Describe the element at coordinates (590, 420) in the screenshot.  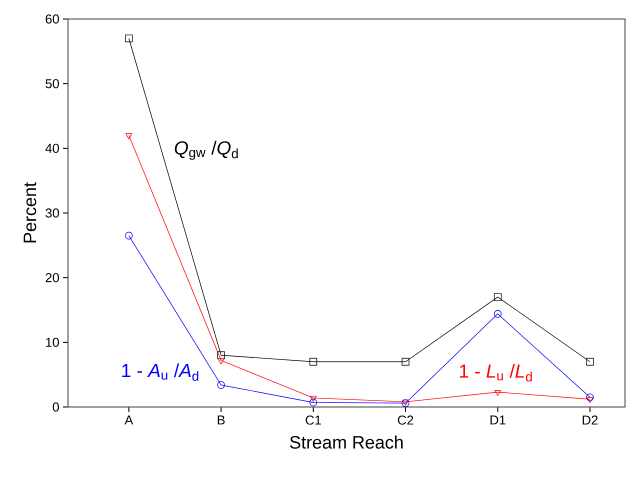
I see `x-tick-label: D2` at that location.